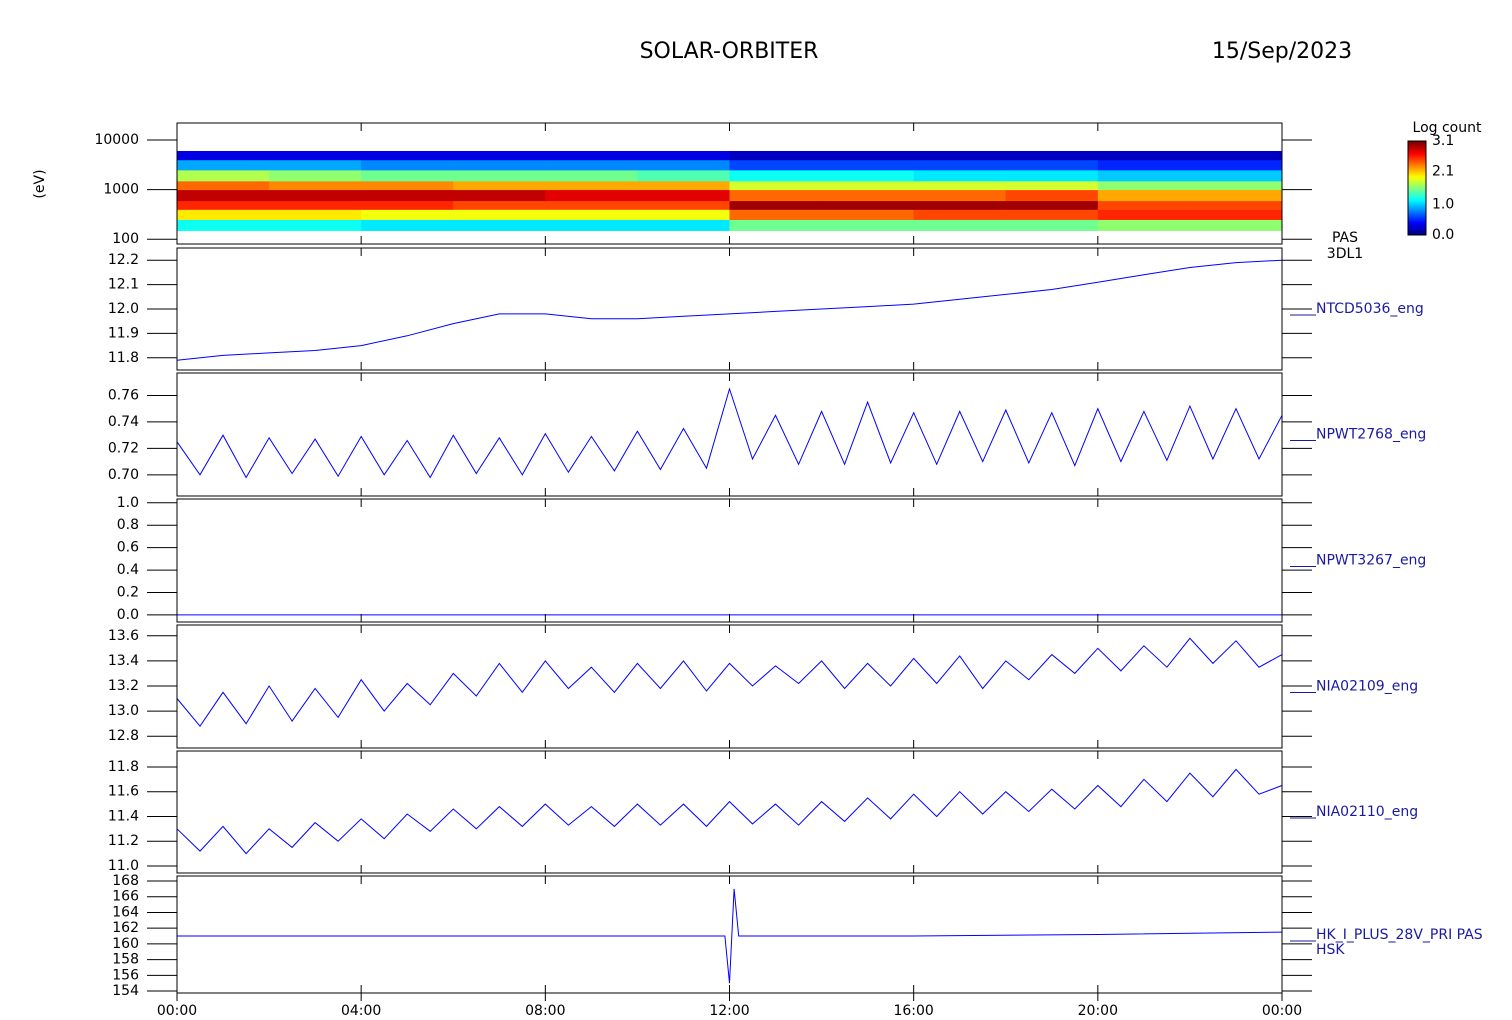  What do you see at coordinates (123, 260) in the screenshot?
I see `y-tick-label: 12.2` at bounding box center [123, 260].